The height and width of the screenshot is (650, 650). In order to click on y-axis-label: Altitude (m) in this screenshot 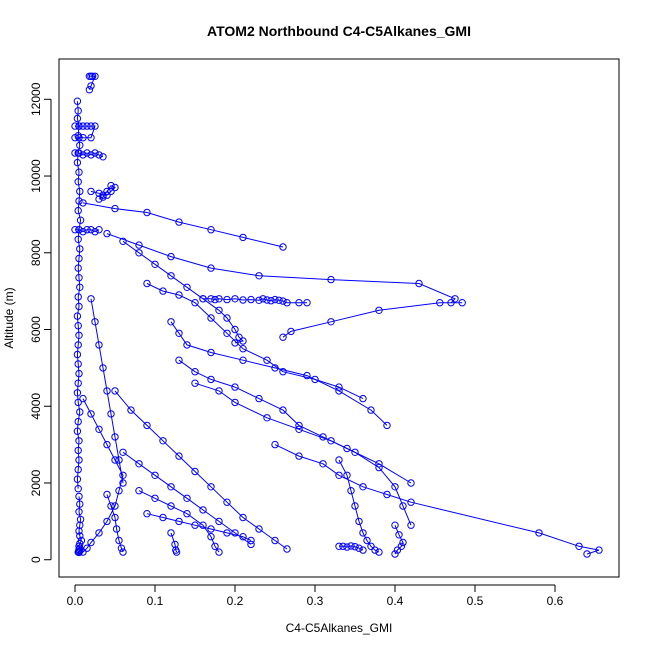, I will do `click(9, 317)`.